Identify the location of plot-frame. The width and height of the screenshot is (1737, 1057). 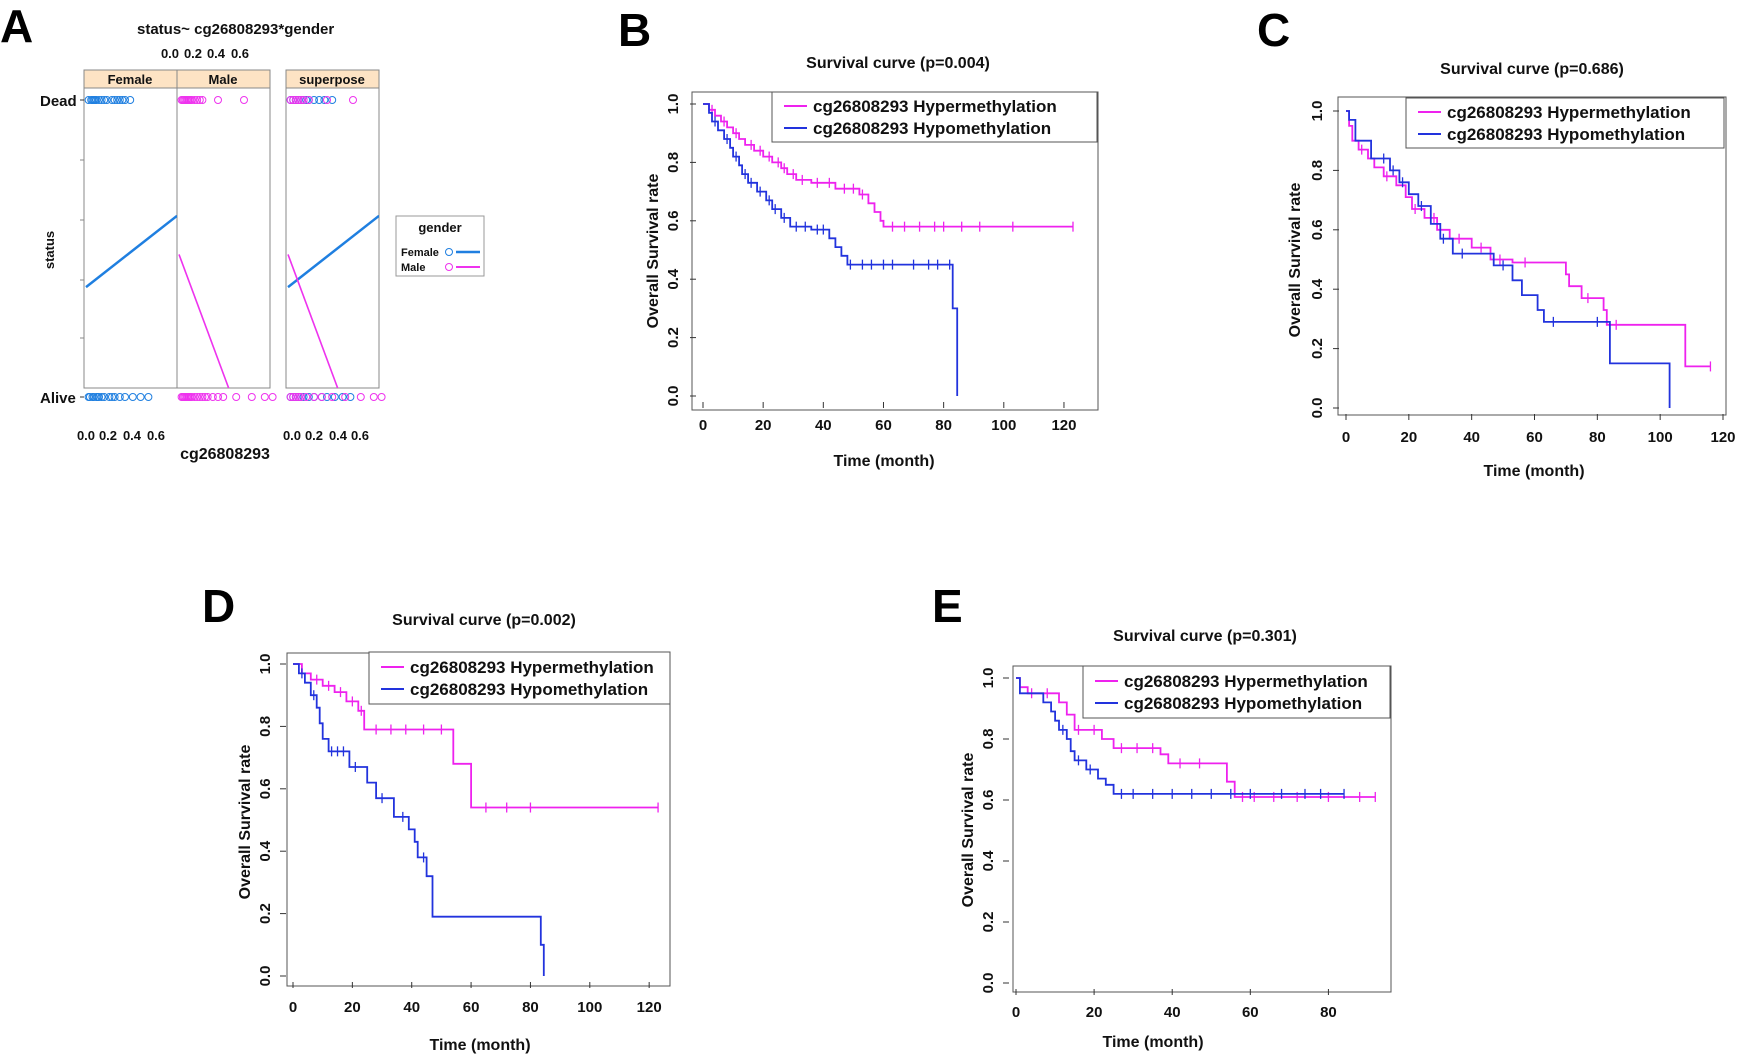
(1532, 256).